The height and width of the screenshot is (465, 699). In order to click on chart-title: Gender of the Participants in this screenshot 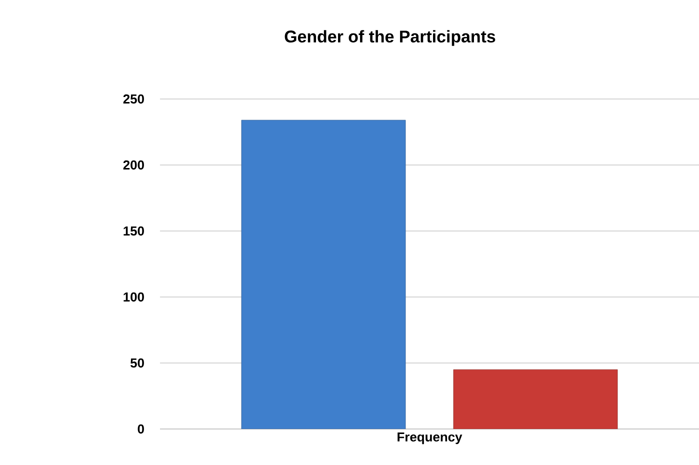, I will do `click(390, 38)`.